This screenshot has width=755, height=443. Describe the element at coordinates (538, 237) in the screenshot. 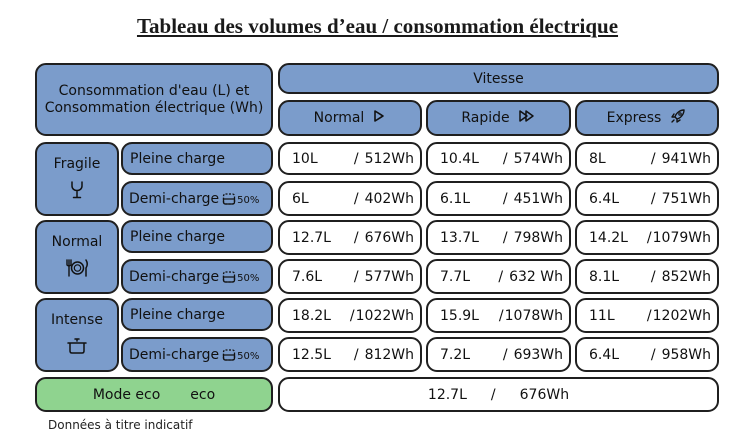

I see `power-value: 798Wh` at that location.